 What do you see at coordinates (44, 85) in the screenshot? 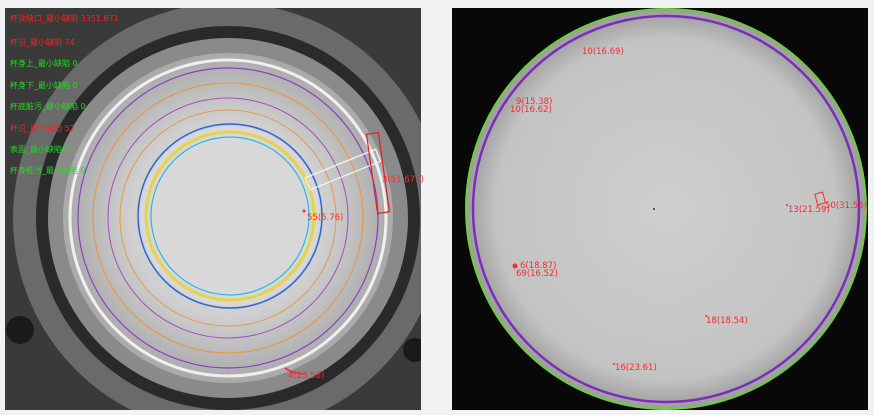
I see `status-line: 杯身下_最小缺陷 0` at bounding box center [44, 85].